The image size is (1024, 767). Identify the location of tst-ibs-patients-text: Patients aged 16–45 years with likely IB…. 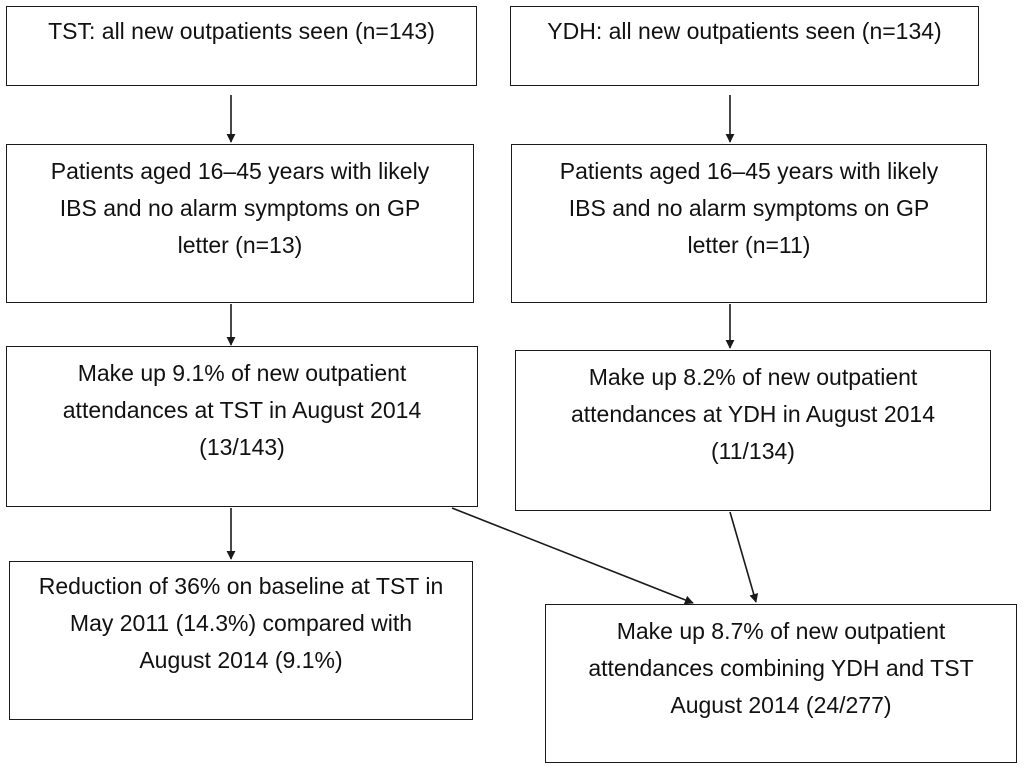
(240, 208).